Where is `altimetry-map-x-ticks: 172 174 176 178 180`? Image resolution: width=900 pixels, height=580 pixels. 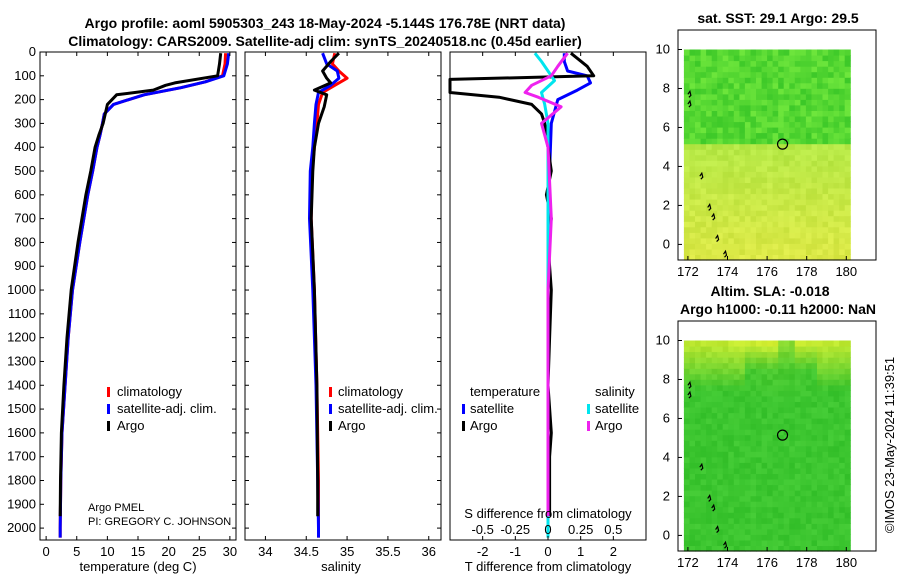 altimetry-map-x-ticks: 172 174 176 178 180 is located at coordinates (767, 558).